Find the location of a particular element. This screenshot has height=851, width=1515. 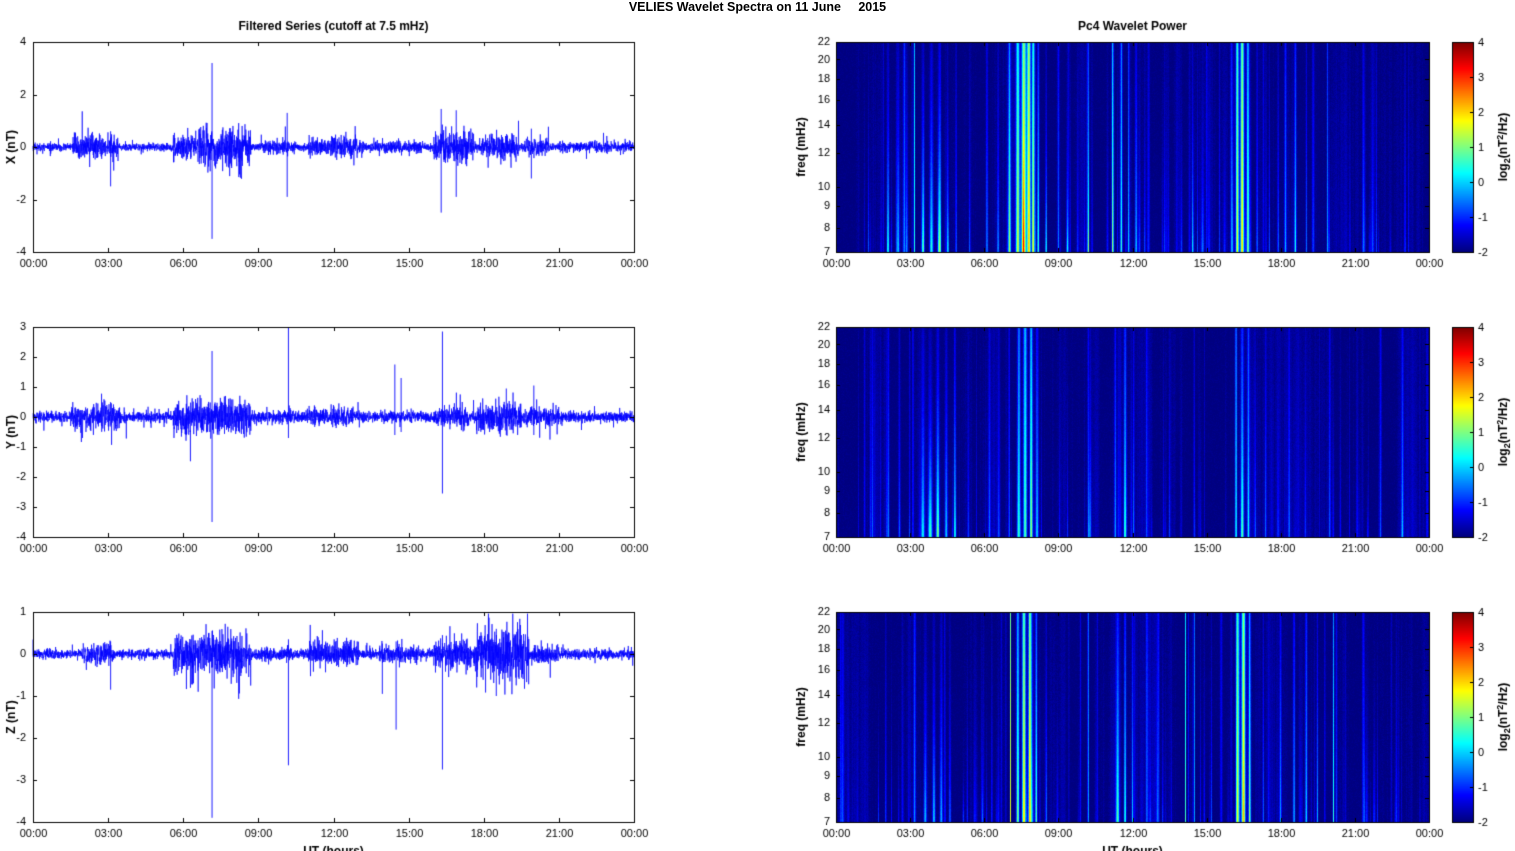

figure-title: VELIES Wavelet Spectra on 11 June 2015 is located at coordinates (757, 7).